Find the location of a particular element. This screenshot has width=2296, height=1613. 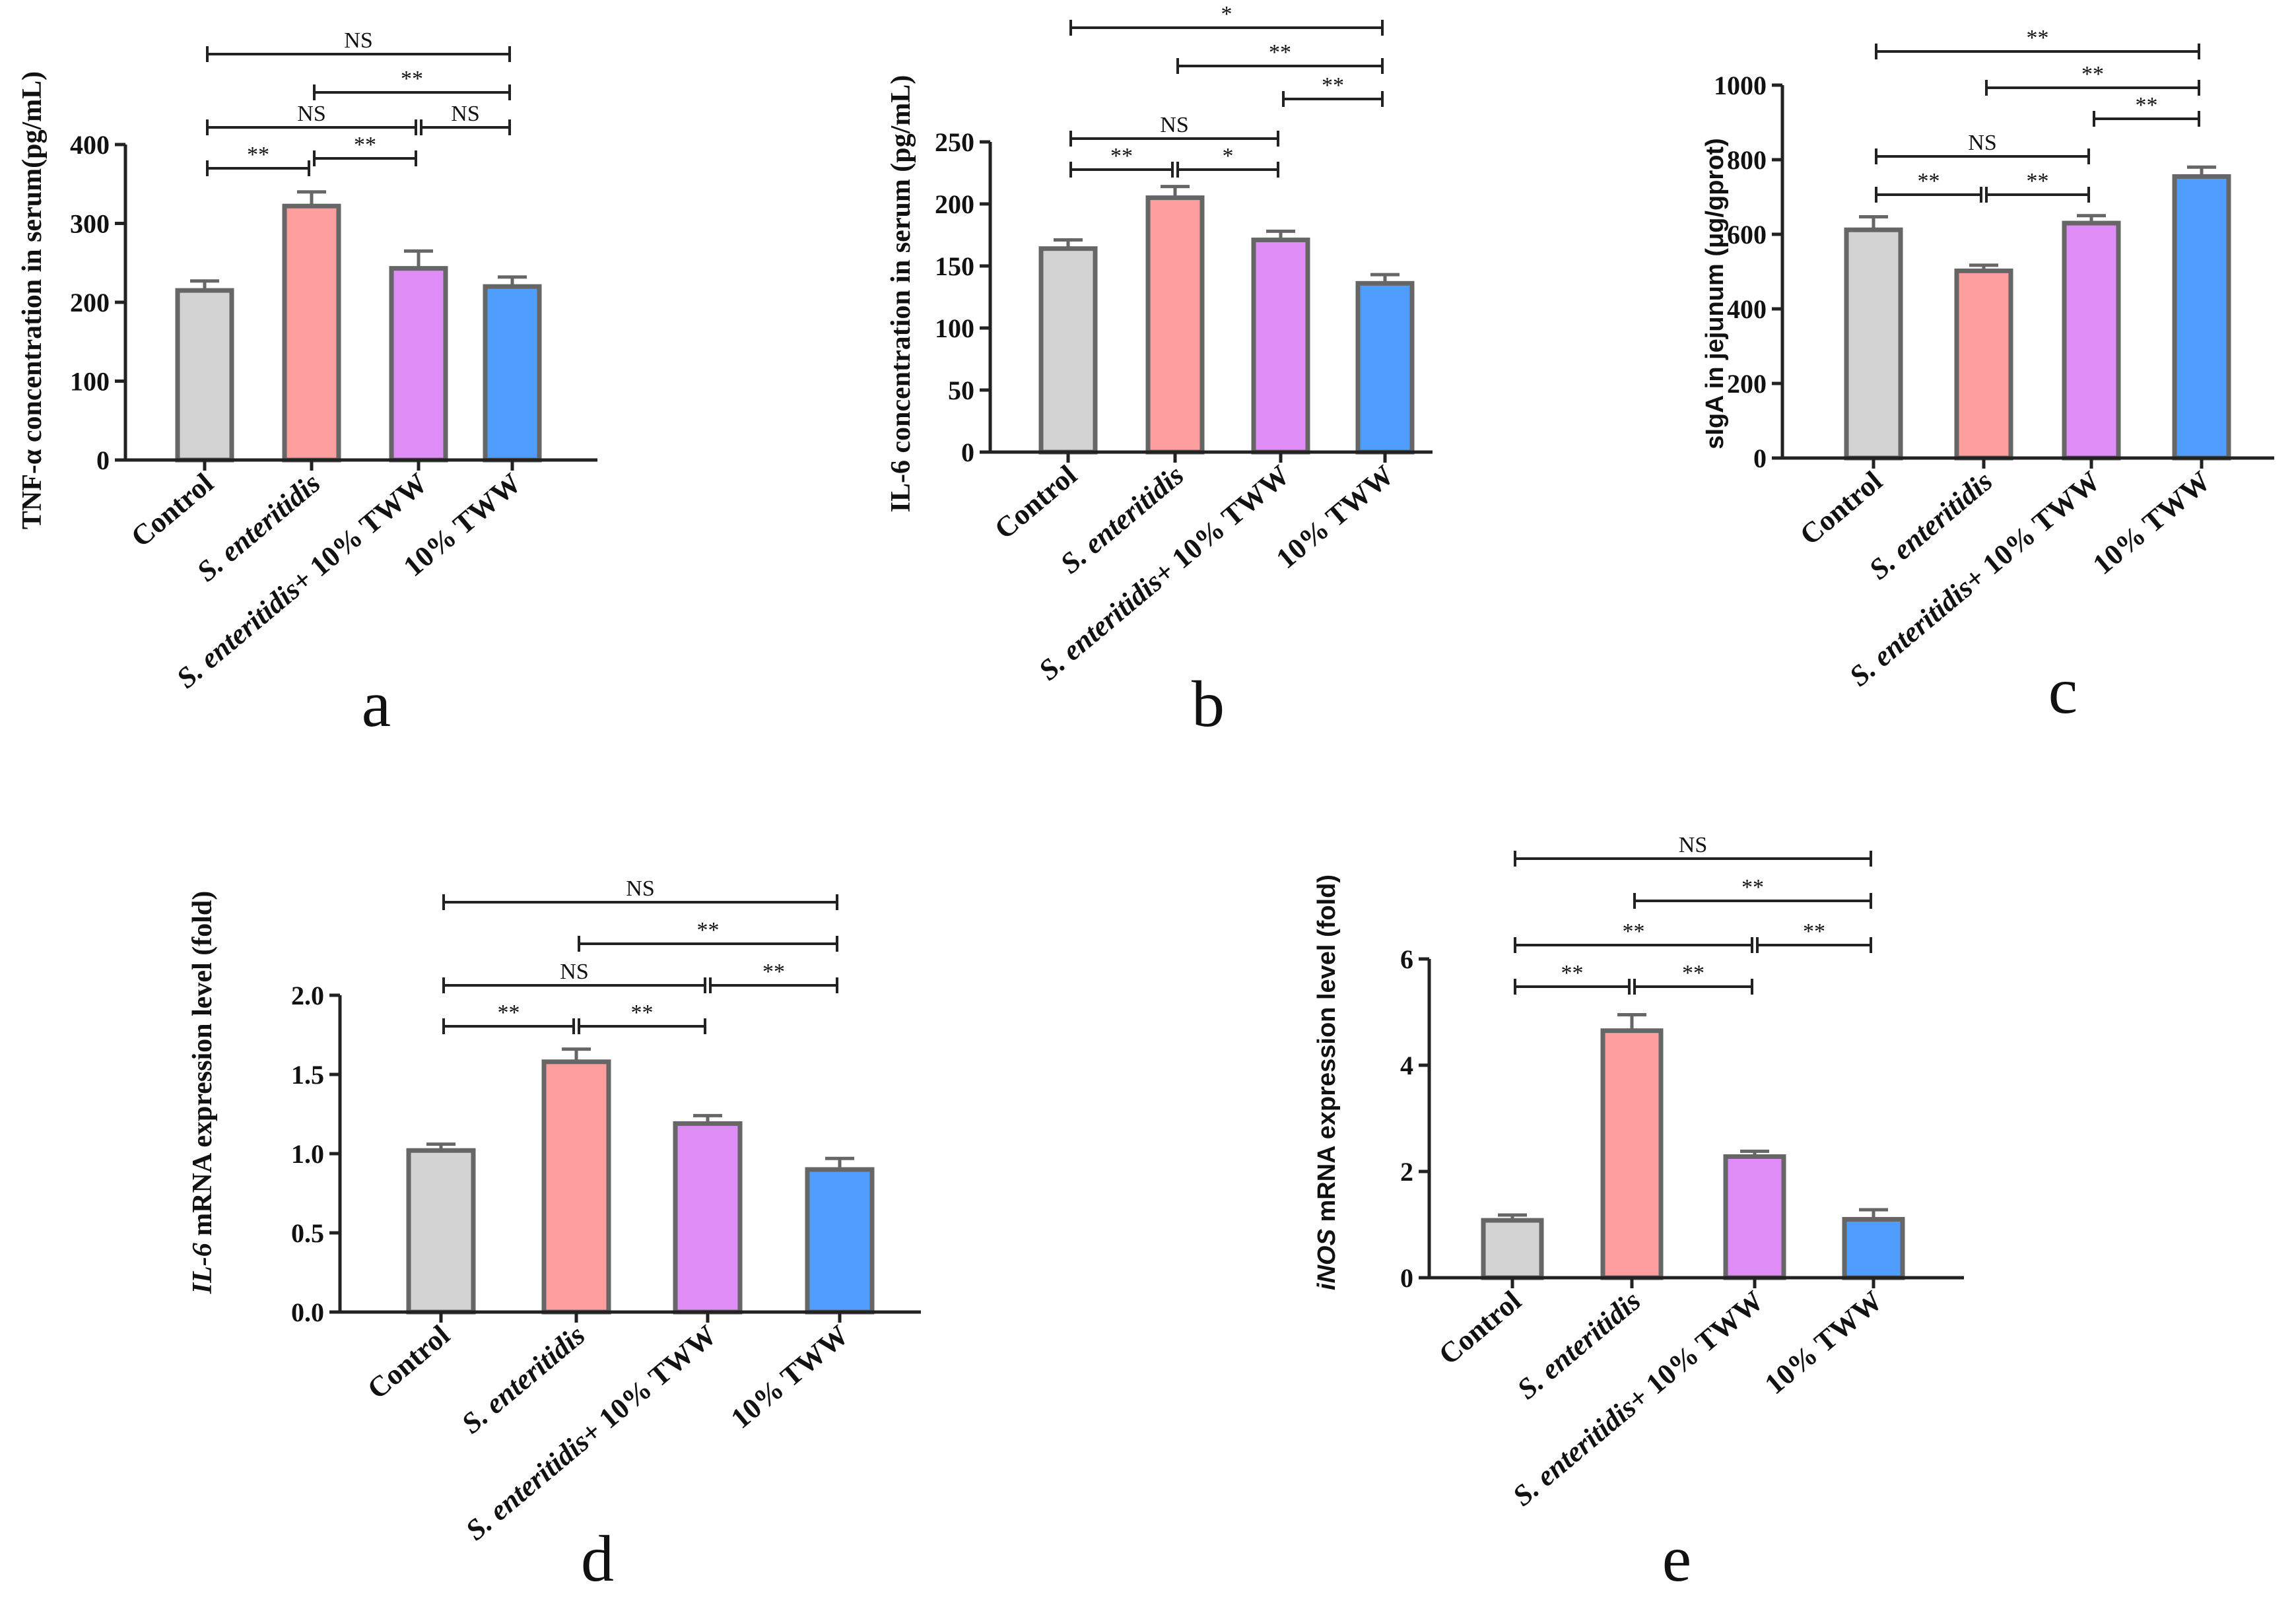

significance-label-a-1: ** is located at coordinates (258, 155).